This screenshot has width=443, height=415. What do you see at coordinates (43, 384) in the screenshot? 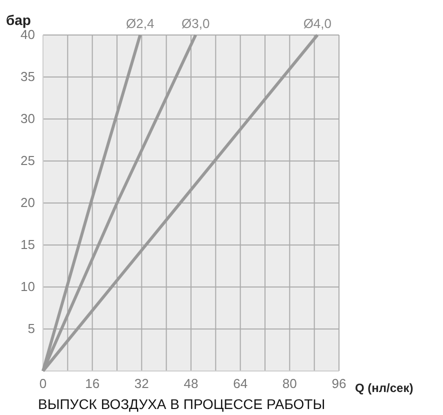
I see `x-tick-label: 0` at bounding box center [43, 384].